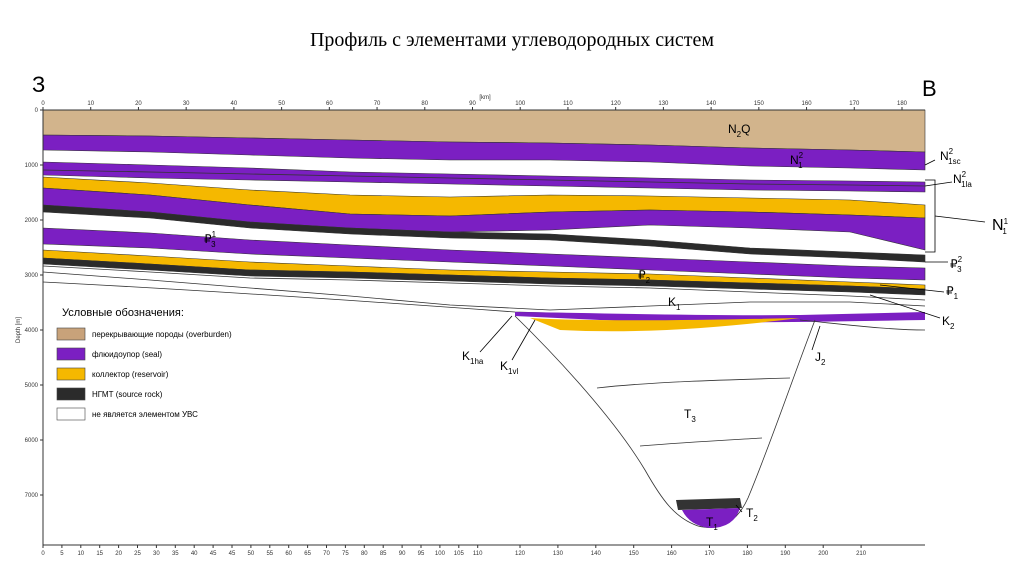 This screenshot has height=574, width=1024. What do you see at coordinates (281, 104) in the screenshot?
I see `top-tick-label: 50` at bounding box center [281, 104].